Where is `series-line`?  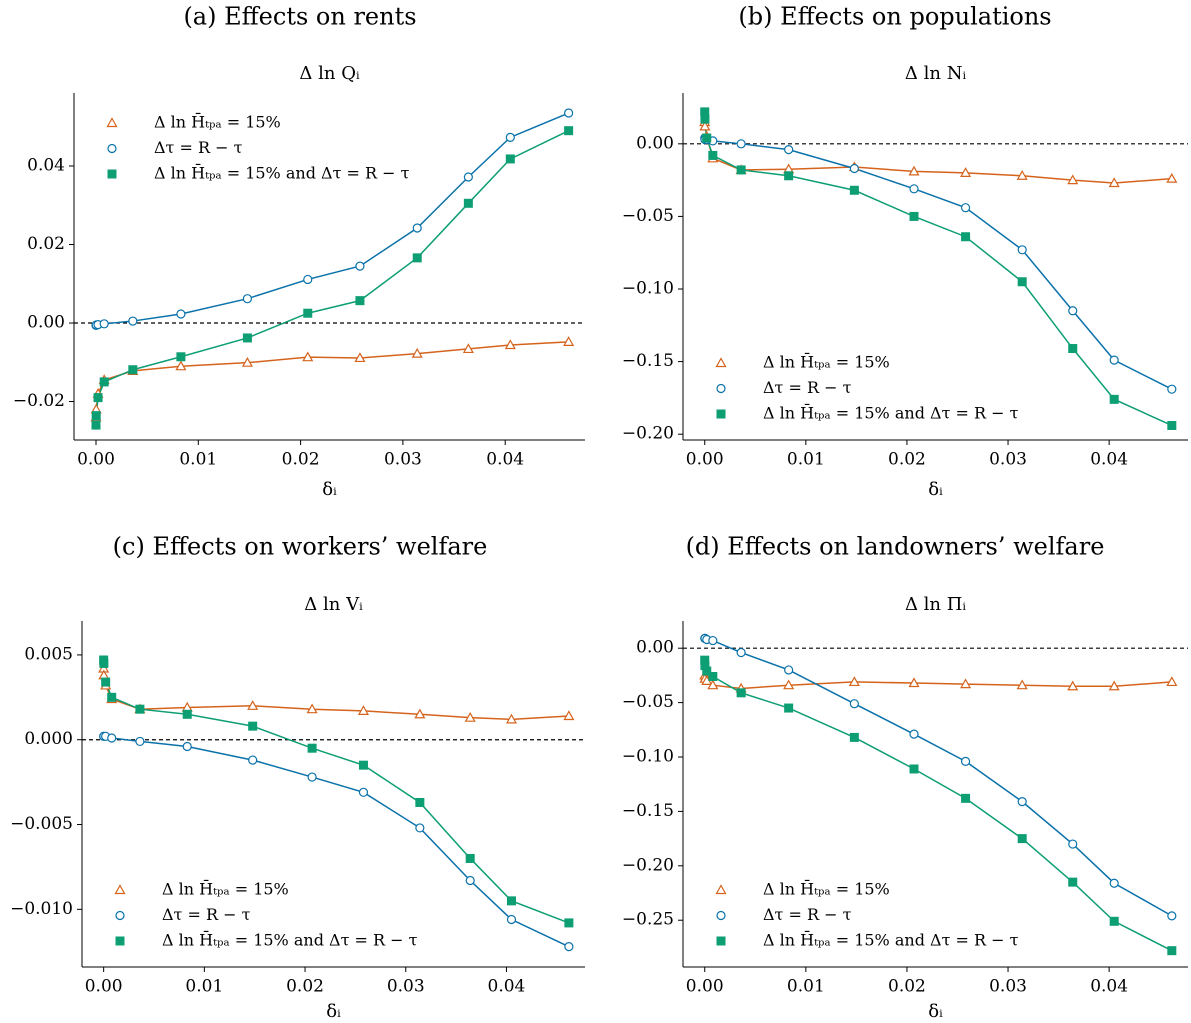 series-line is located at coordinates (938, 263).